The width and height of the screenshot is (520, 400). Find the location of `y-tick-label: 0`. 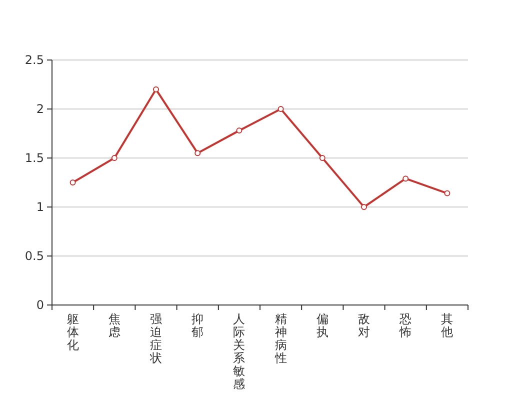

y-tick-label: 0 is located at coordinates (40, 305).